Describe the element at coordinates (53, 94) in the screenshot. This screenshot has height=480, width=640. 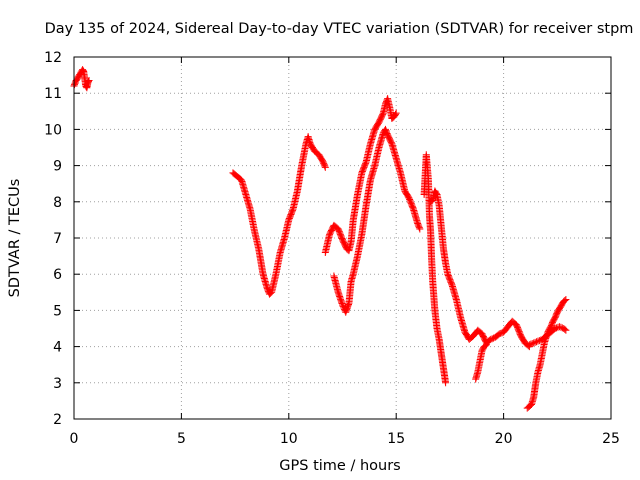
I see `y-tick-label: 11` at that location.